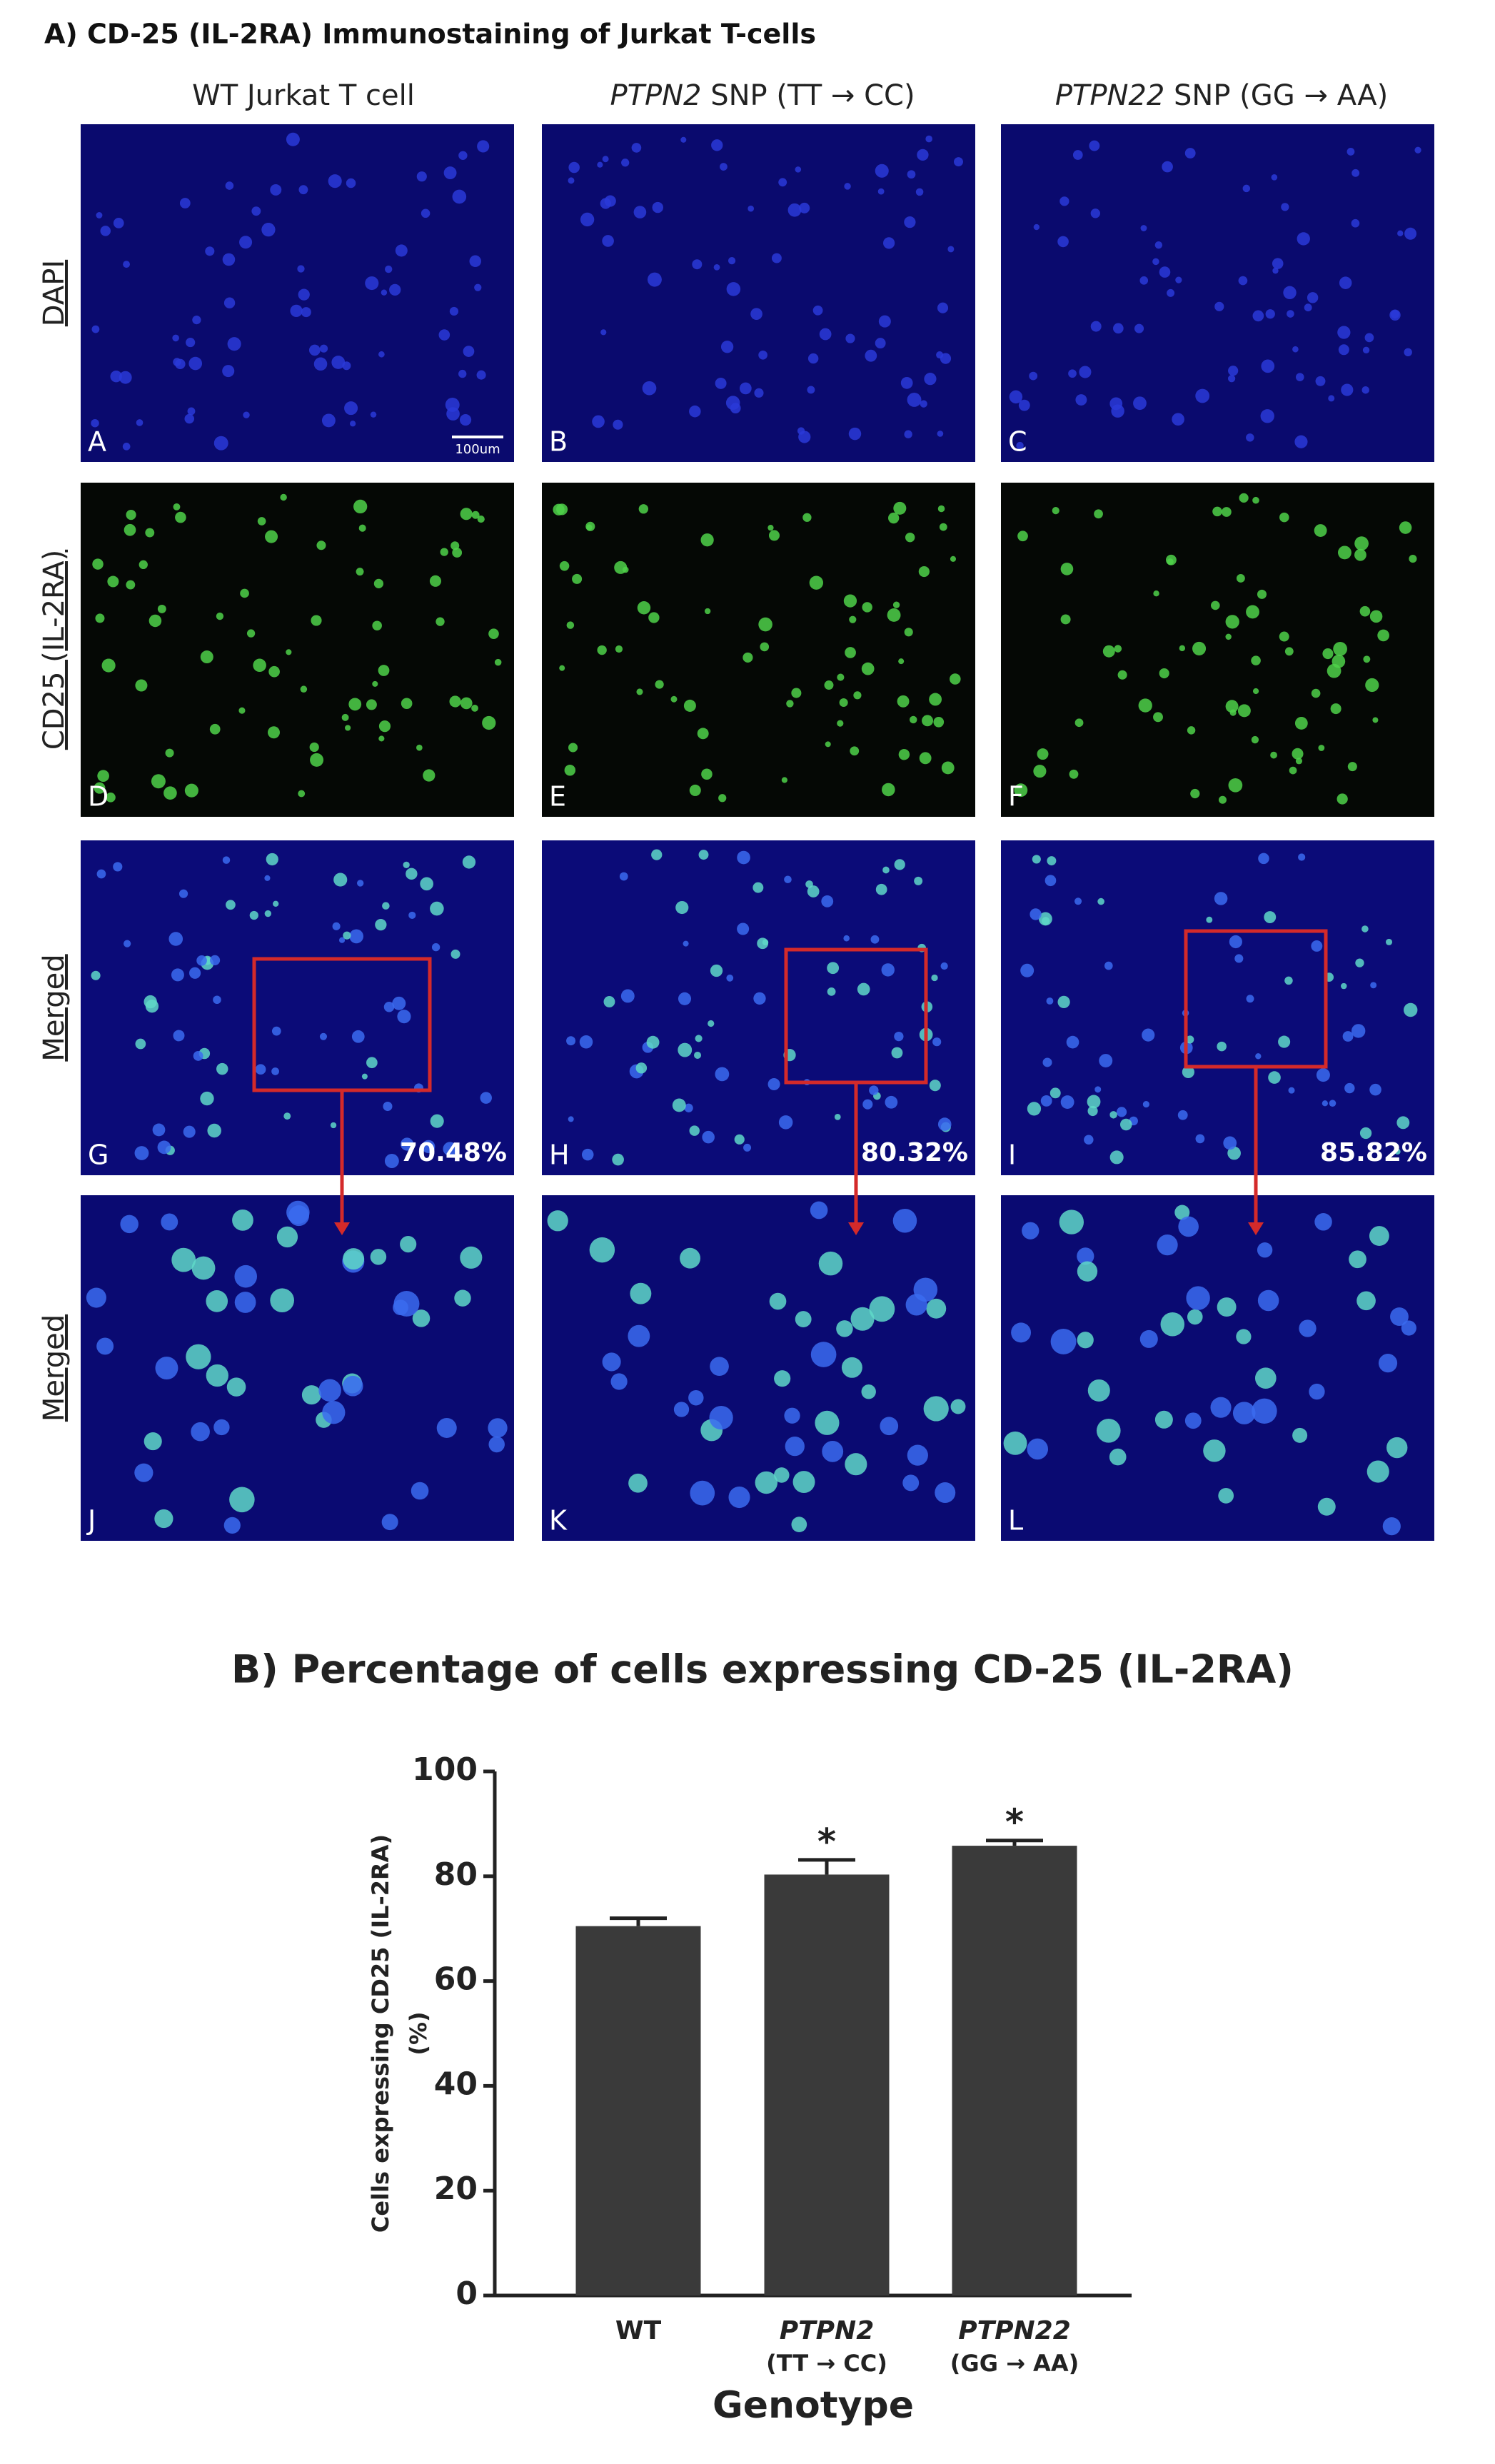 This screenshot has height=2464, width=1495. I want to click on bar, so click(827, 2084).